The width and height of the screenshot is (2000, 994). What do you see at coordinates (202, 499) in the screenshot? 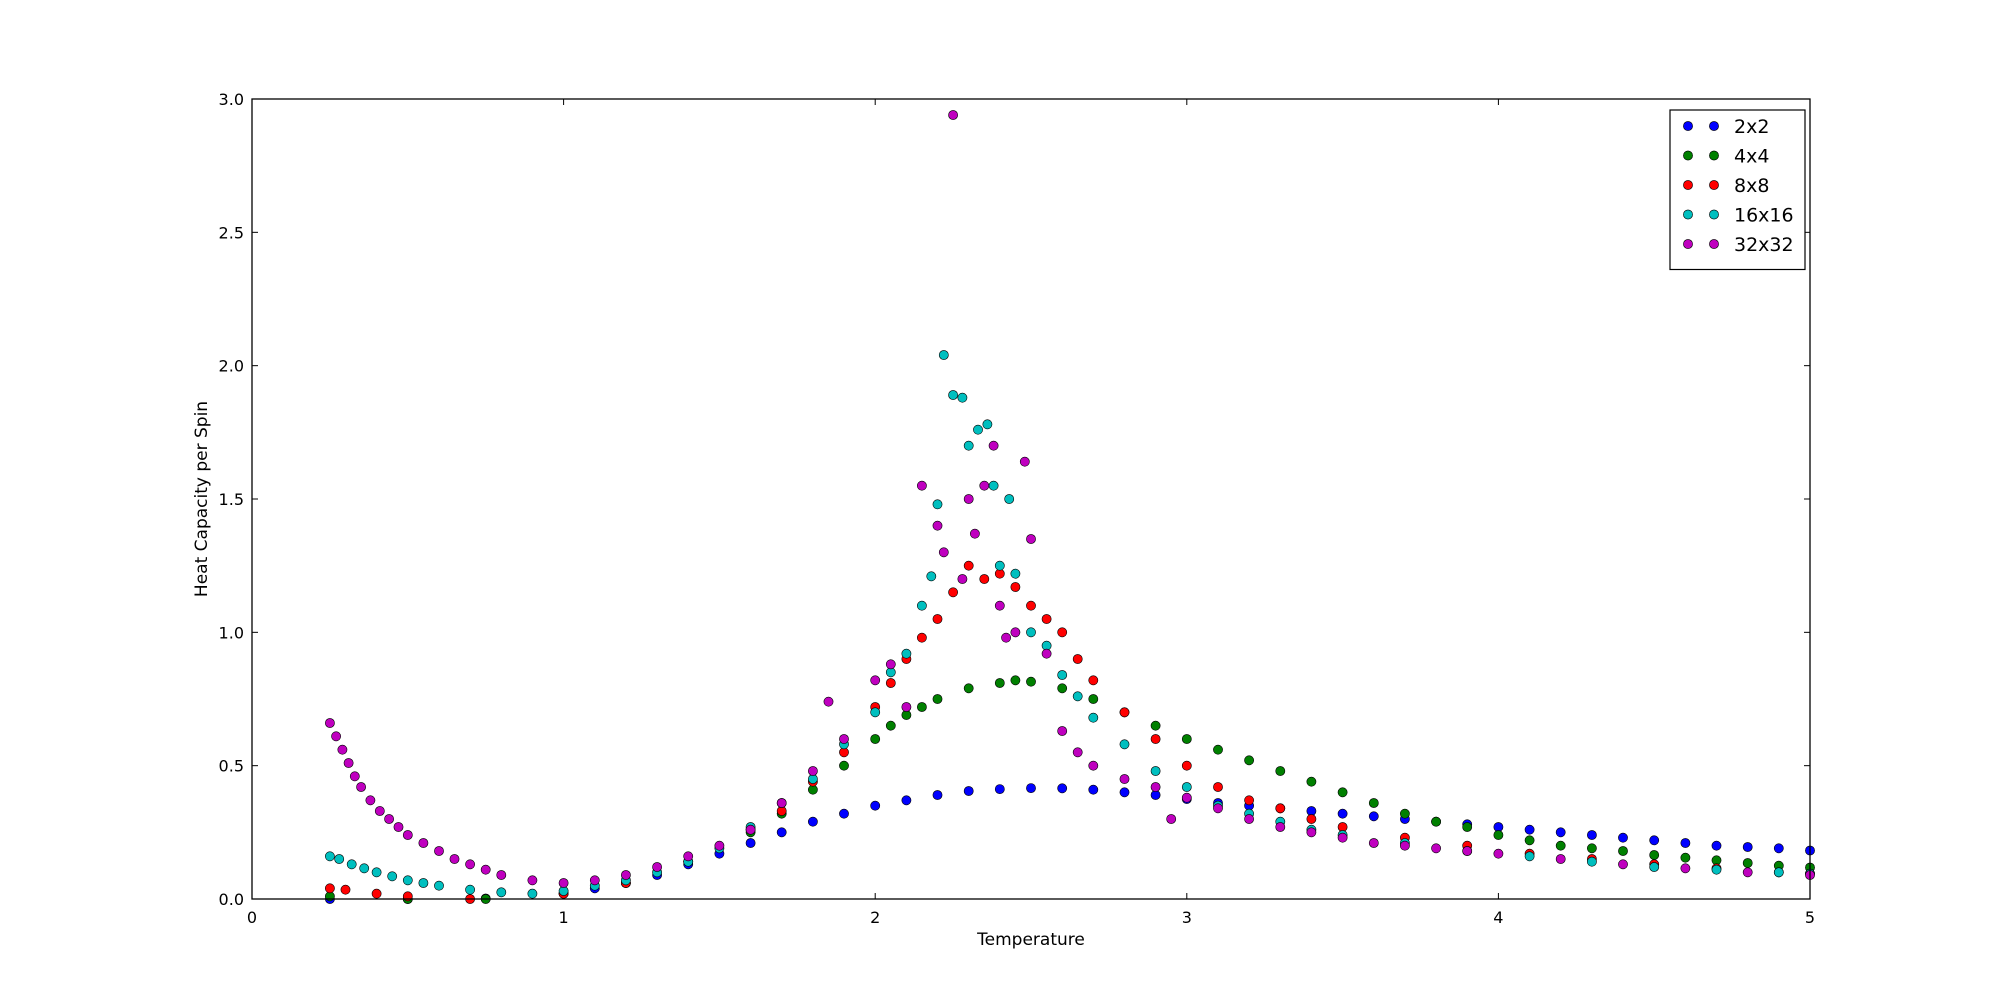
I see `y-axis-label: Heat Capacity per Spin` at bounding box center [202, 499].